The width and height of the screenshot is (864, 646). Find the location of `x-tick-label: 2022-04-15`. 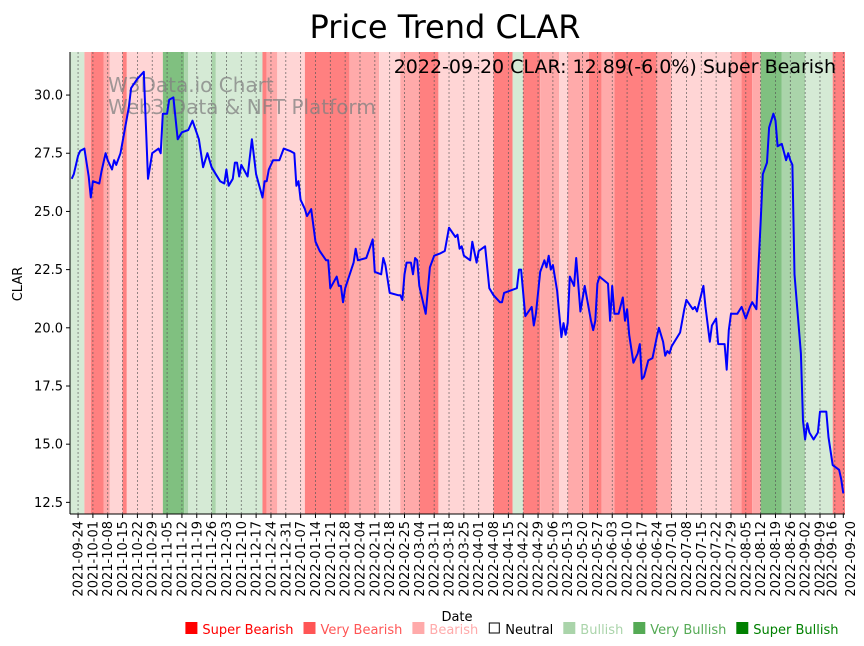

x-tick-label: 2022-04-15 is located at coordinates (509, 559).